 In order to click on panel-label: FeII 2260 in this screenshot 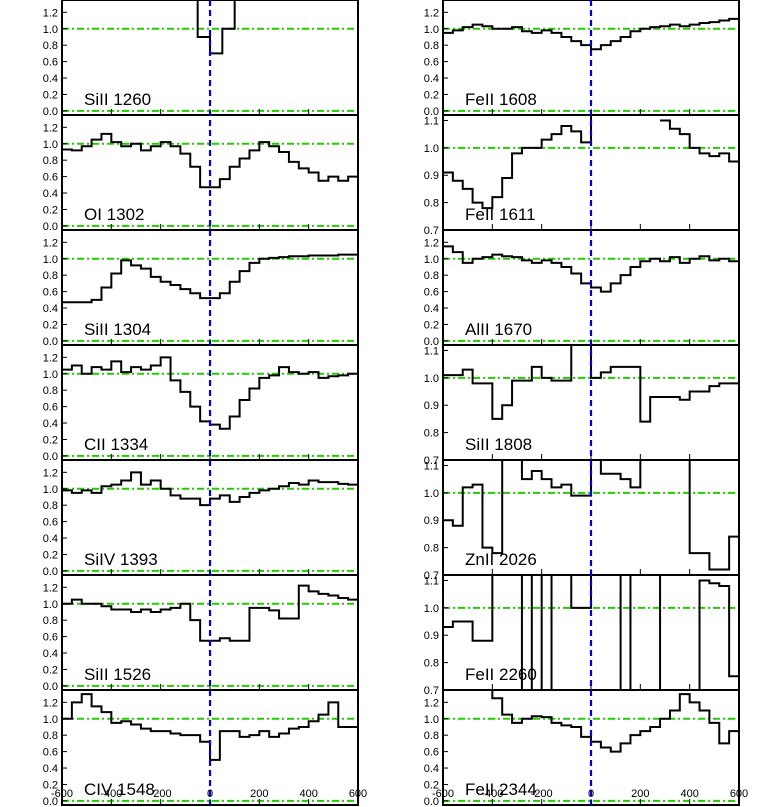, I will do `click(501, 674)`.